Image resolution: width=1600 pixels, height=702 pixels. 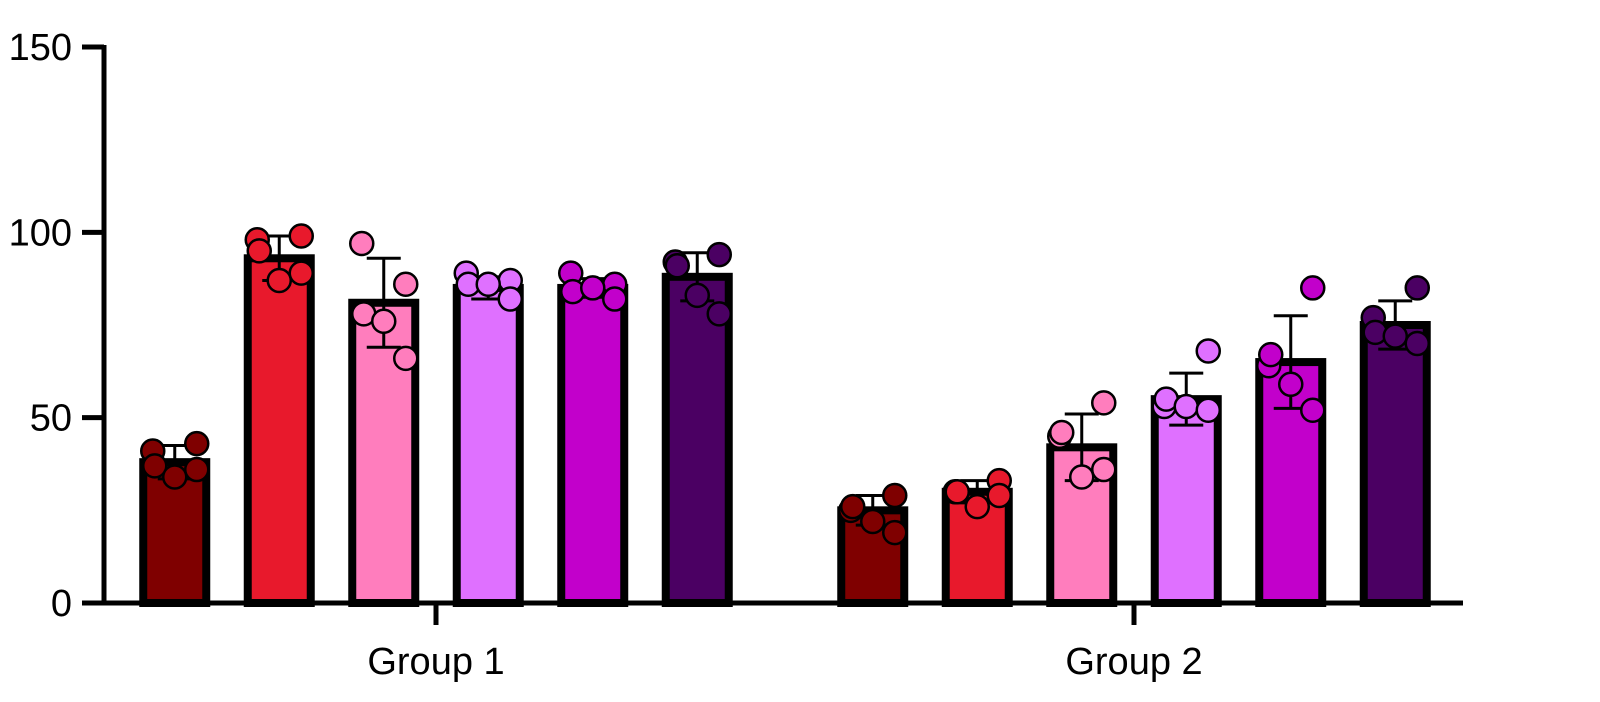 I want to click on y-tick-label: 0, so click(x=61, y=604).